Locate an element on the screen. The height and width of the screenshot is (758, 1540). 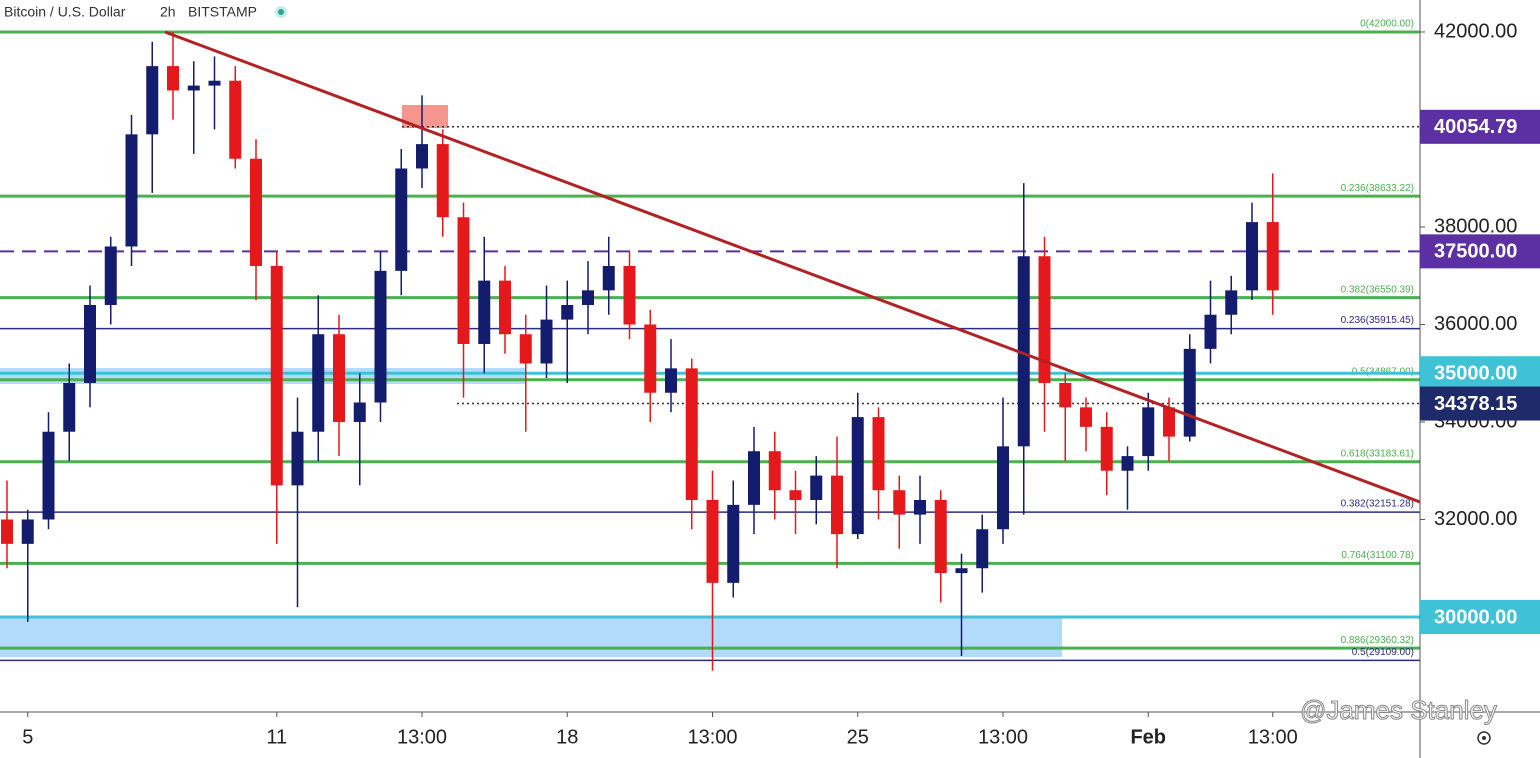
resistance-box is located at coordinates (425, 116).